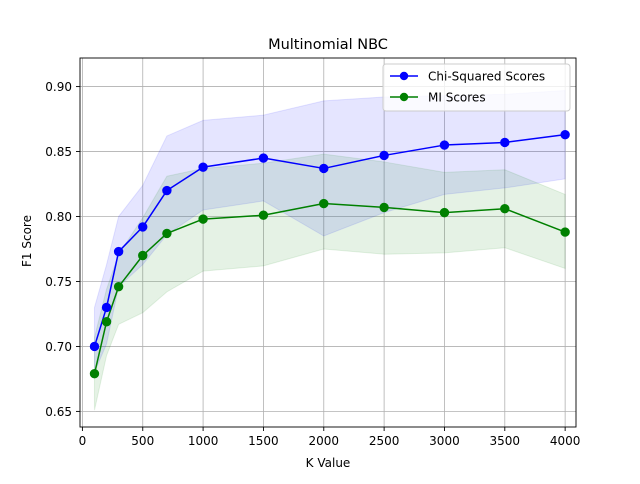  I want to click on y-tick-label: 0.80, so click(58, 217).